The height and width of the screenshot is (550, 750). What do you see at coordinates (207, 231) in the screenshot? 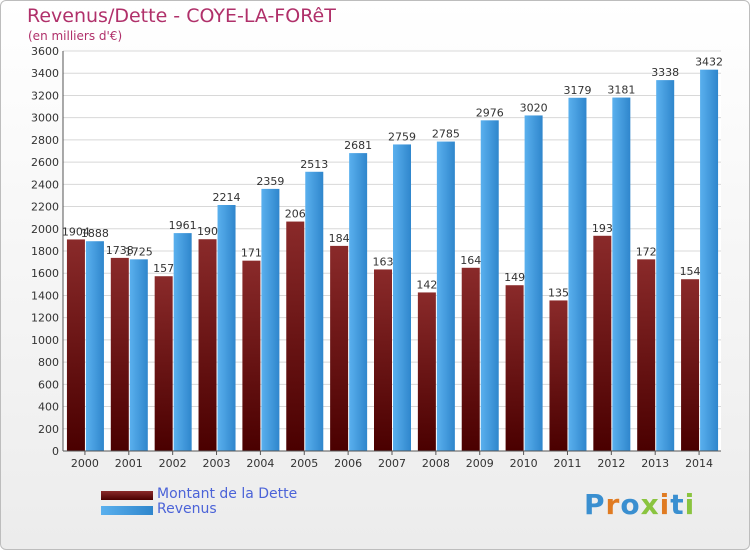
I see `debt-bar-label: 190` at bounding box center [207, 231].